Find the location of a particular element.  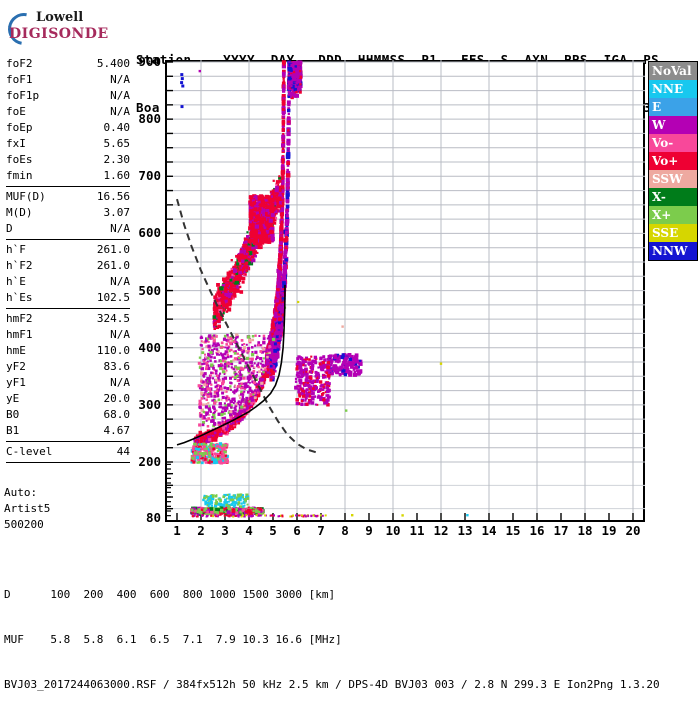

x-tick-label: 11 is located at coordinates (417, 531).